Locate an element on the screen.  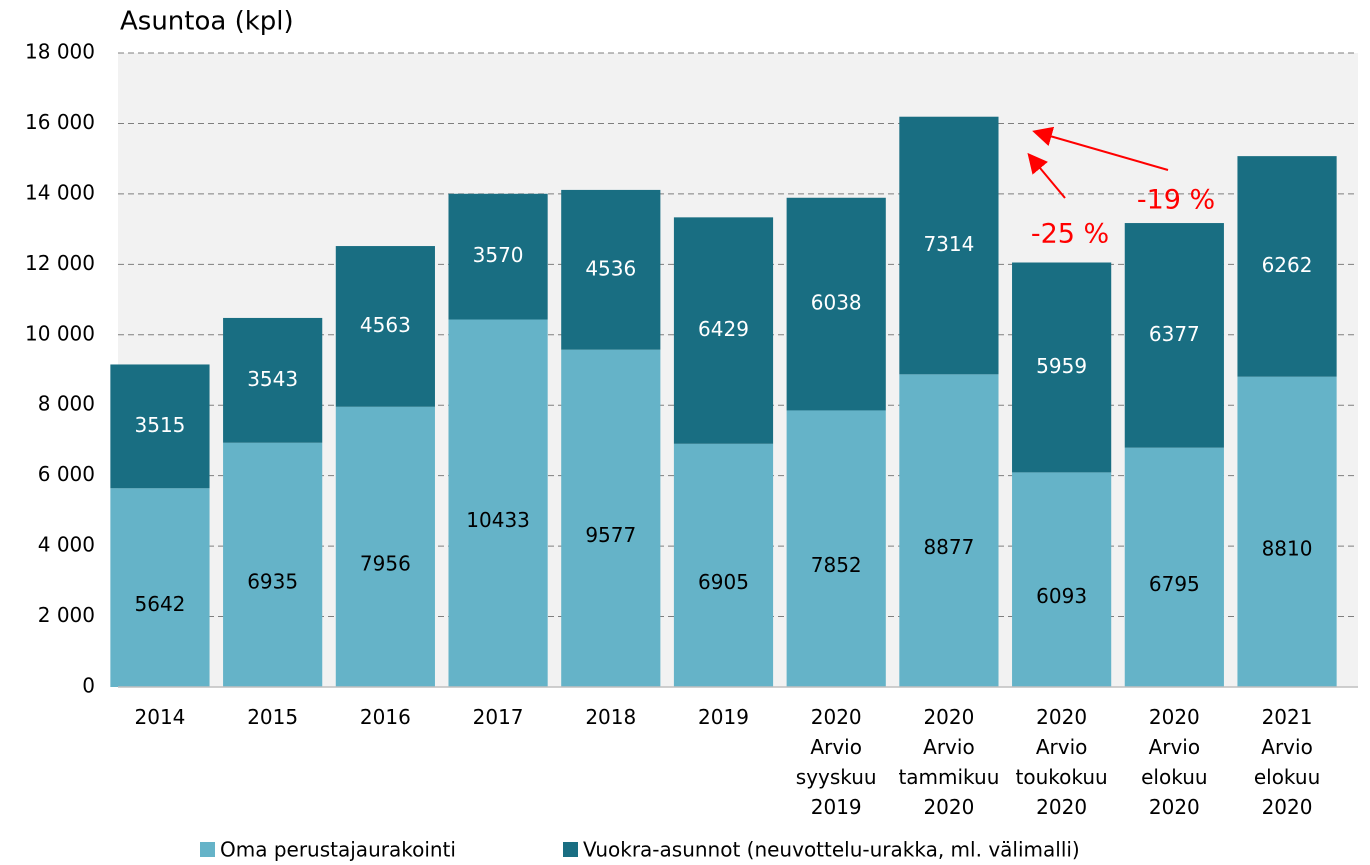
annotation: -25 % is located at coordinates (1070, 234).